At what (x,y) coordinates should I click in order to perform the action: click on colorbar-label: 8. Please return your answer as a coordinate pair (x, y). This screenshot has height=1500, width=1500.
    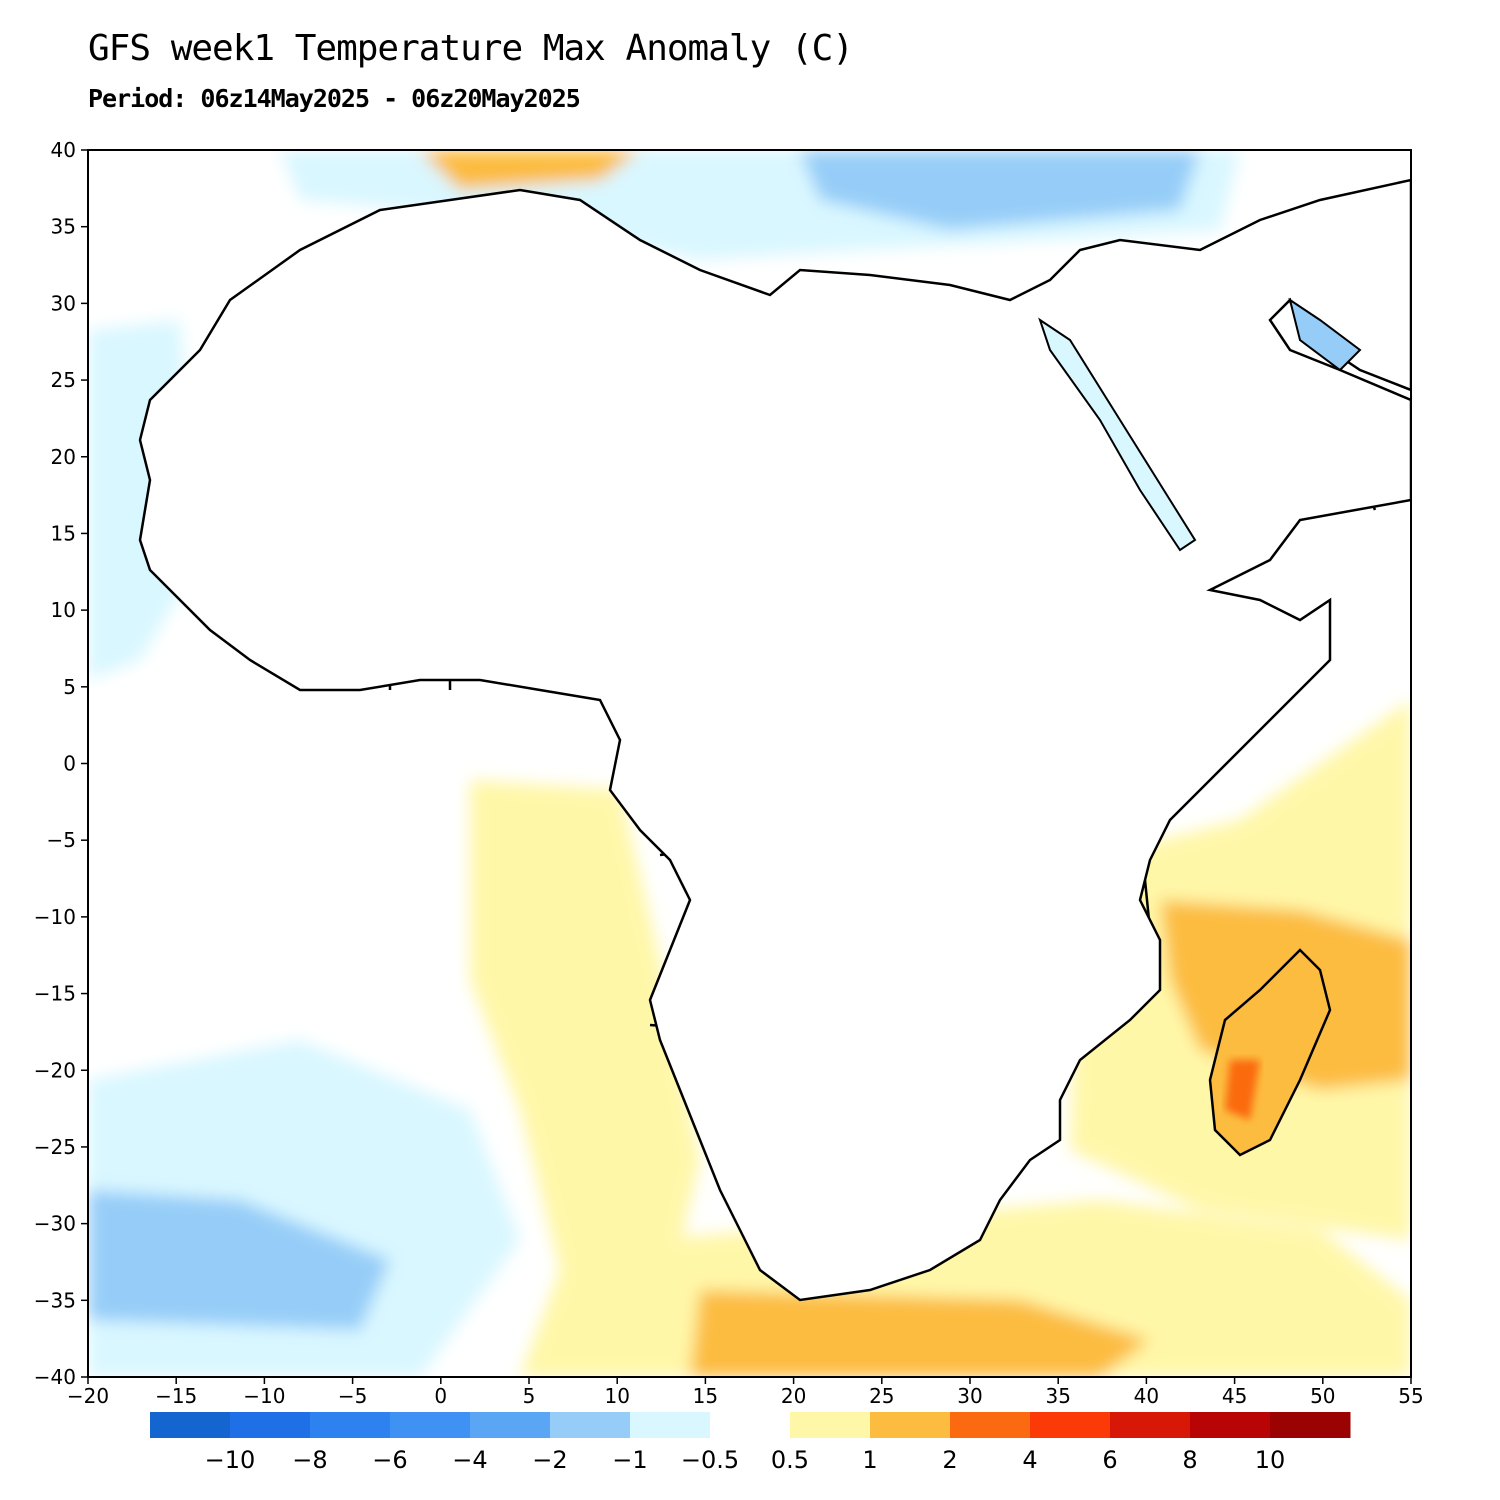
    Looking at the image, I should click on (1189, 1460).